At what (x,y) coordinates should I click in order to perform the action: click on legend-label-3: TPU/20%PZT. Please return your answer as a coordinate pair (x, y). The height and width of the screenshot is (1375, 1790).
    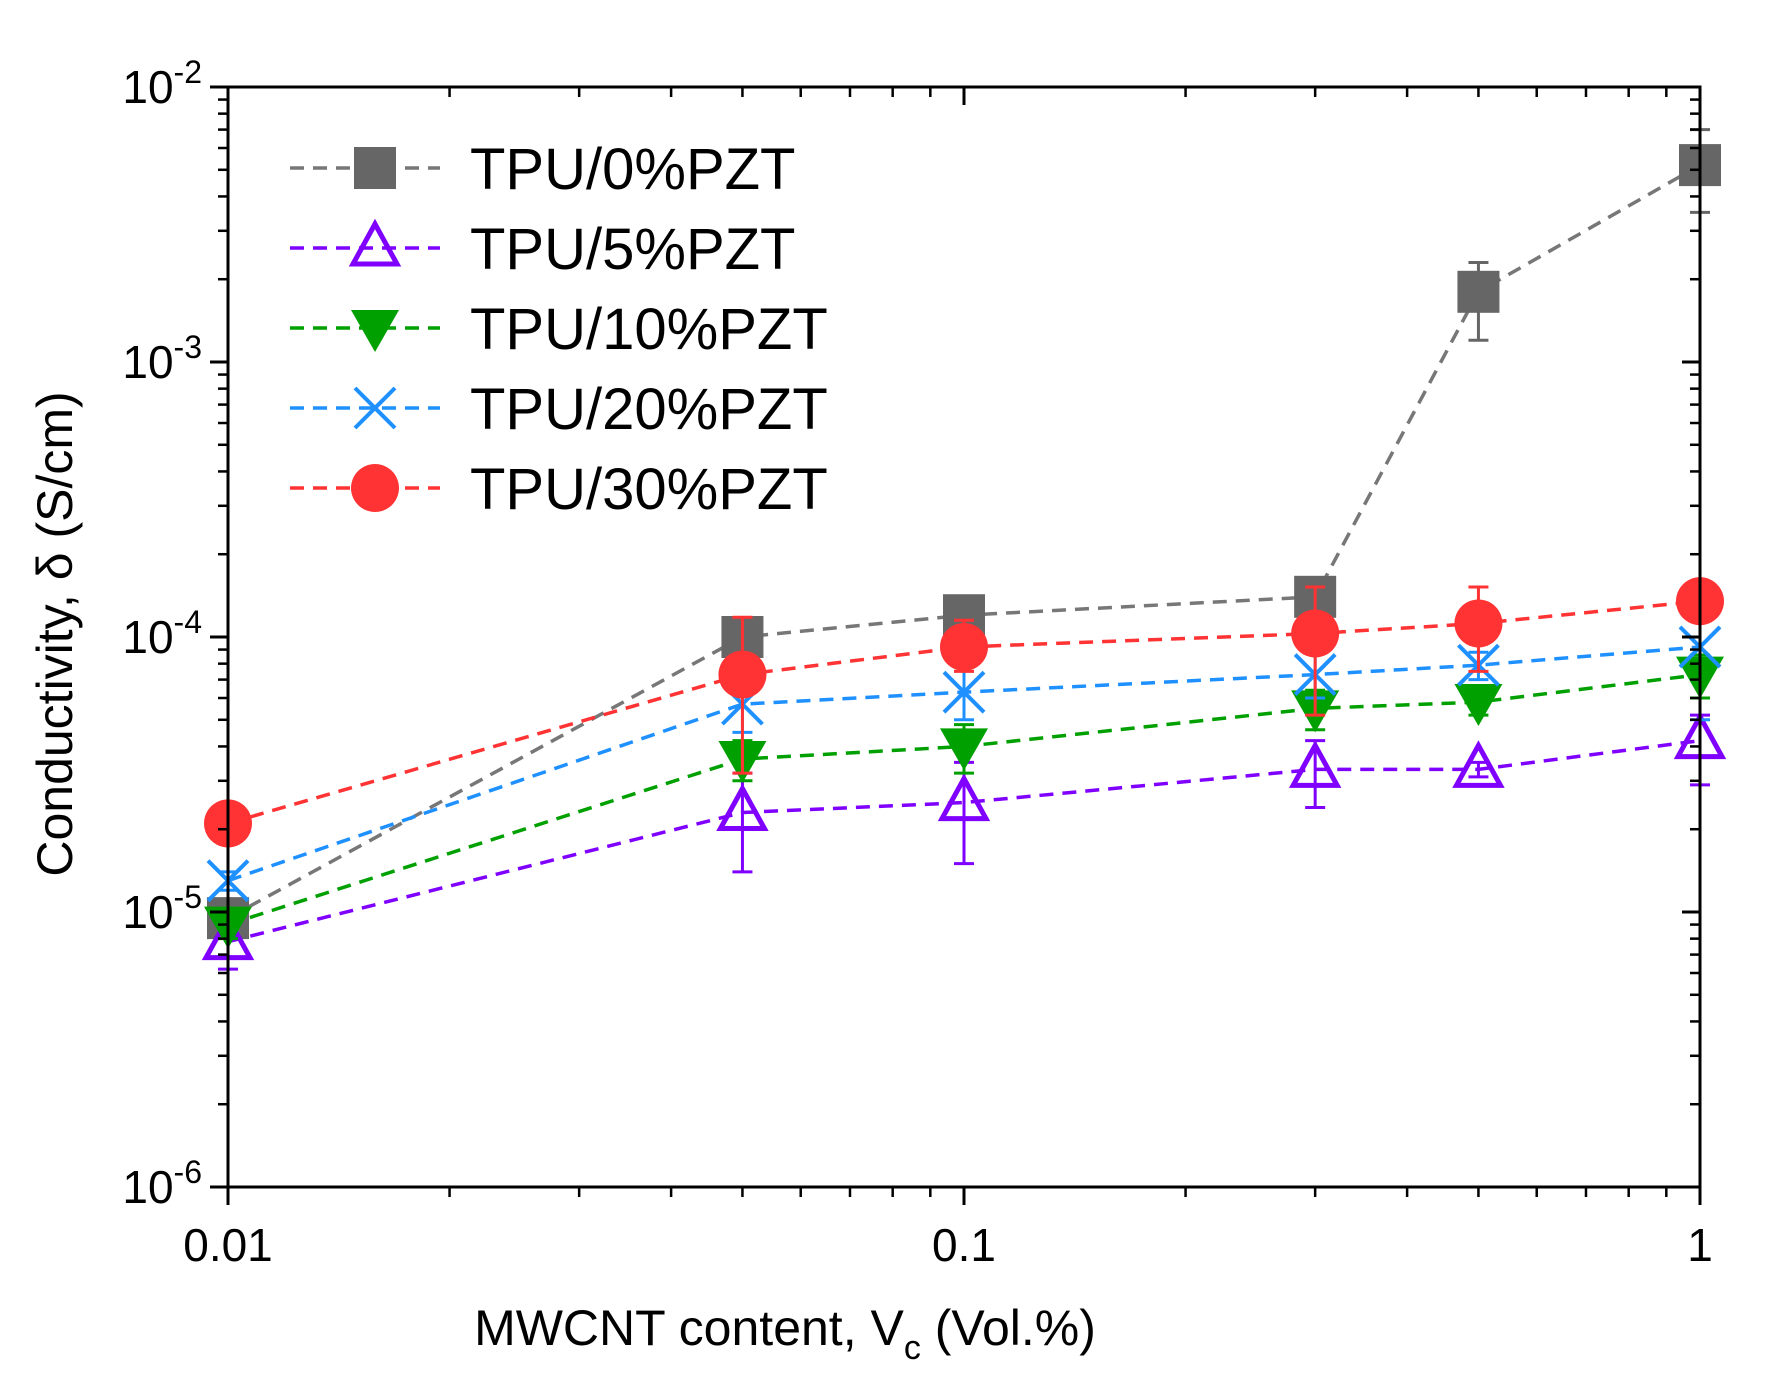
    Looking at the image, I should click on (649, 409).